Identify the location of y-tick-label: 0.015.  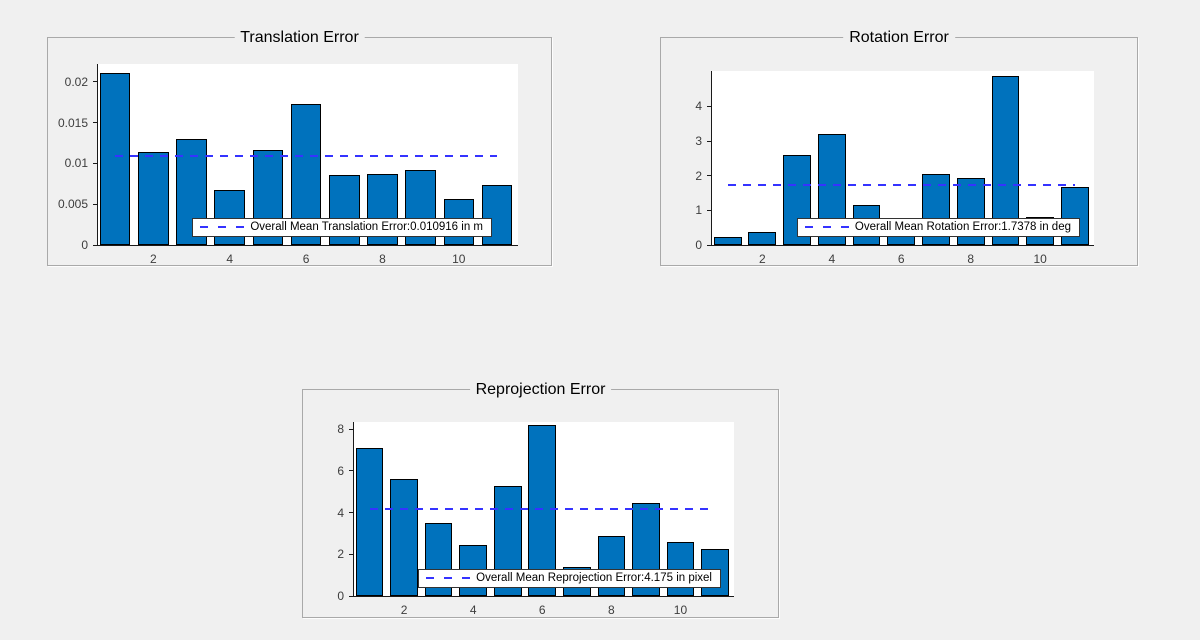
(72, 122).